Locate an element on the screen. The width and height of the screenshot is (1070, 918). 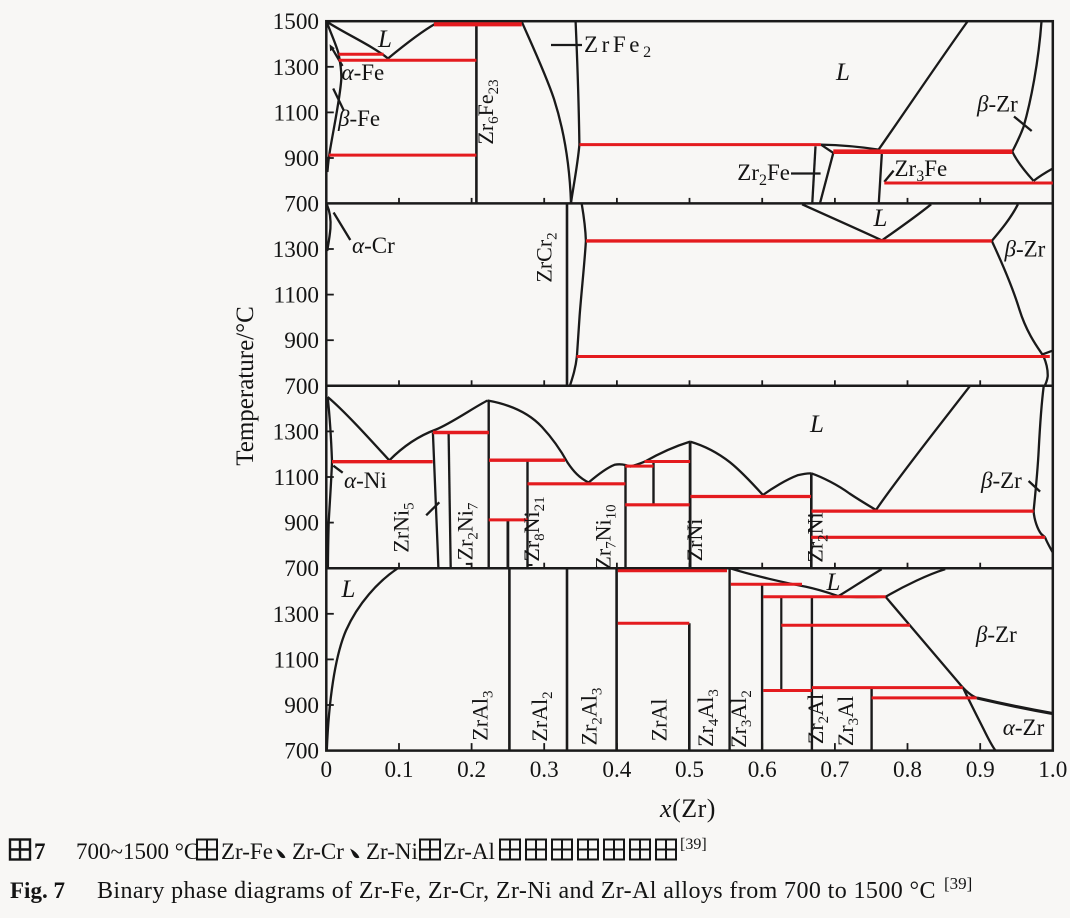
svg-text: 0.7 is located at coordinates (834, 770).